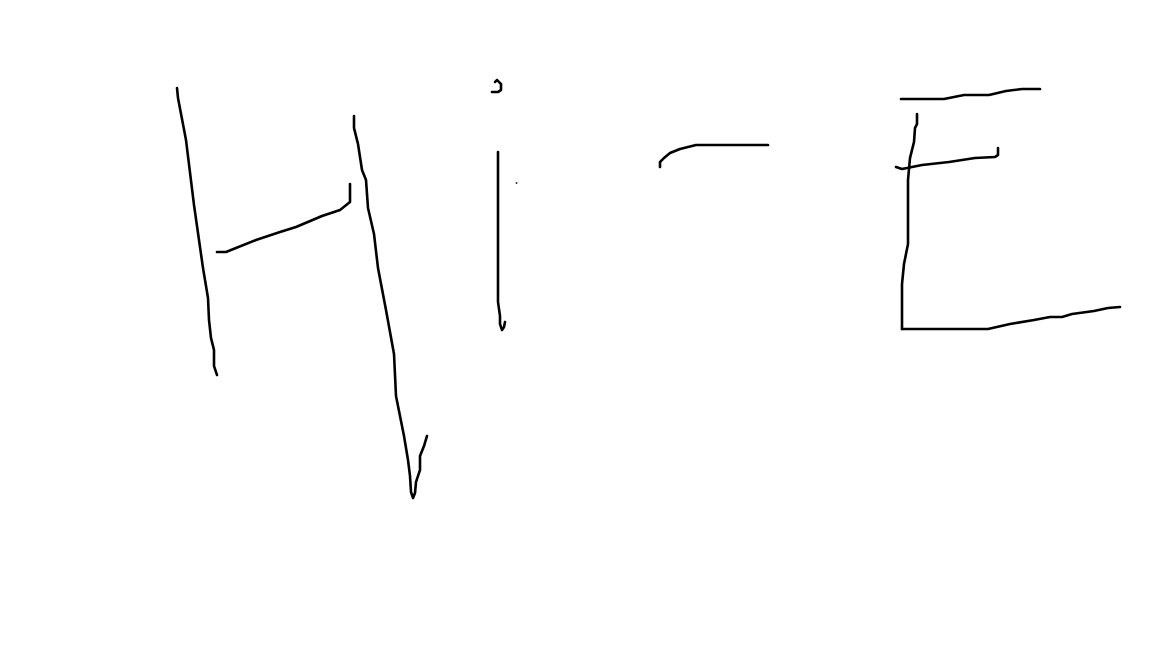 The width and height of the screenshot is (1152, 648). Describe the element at coordinates (197, 231) in the screenshot. I see `ink-stroke-h-left-stem` at that location.